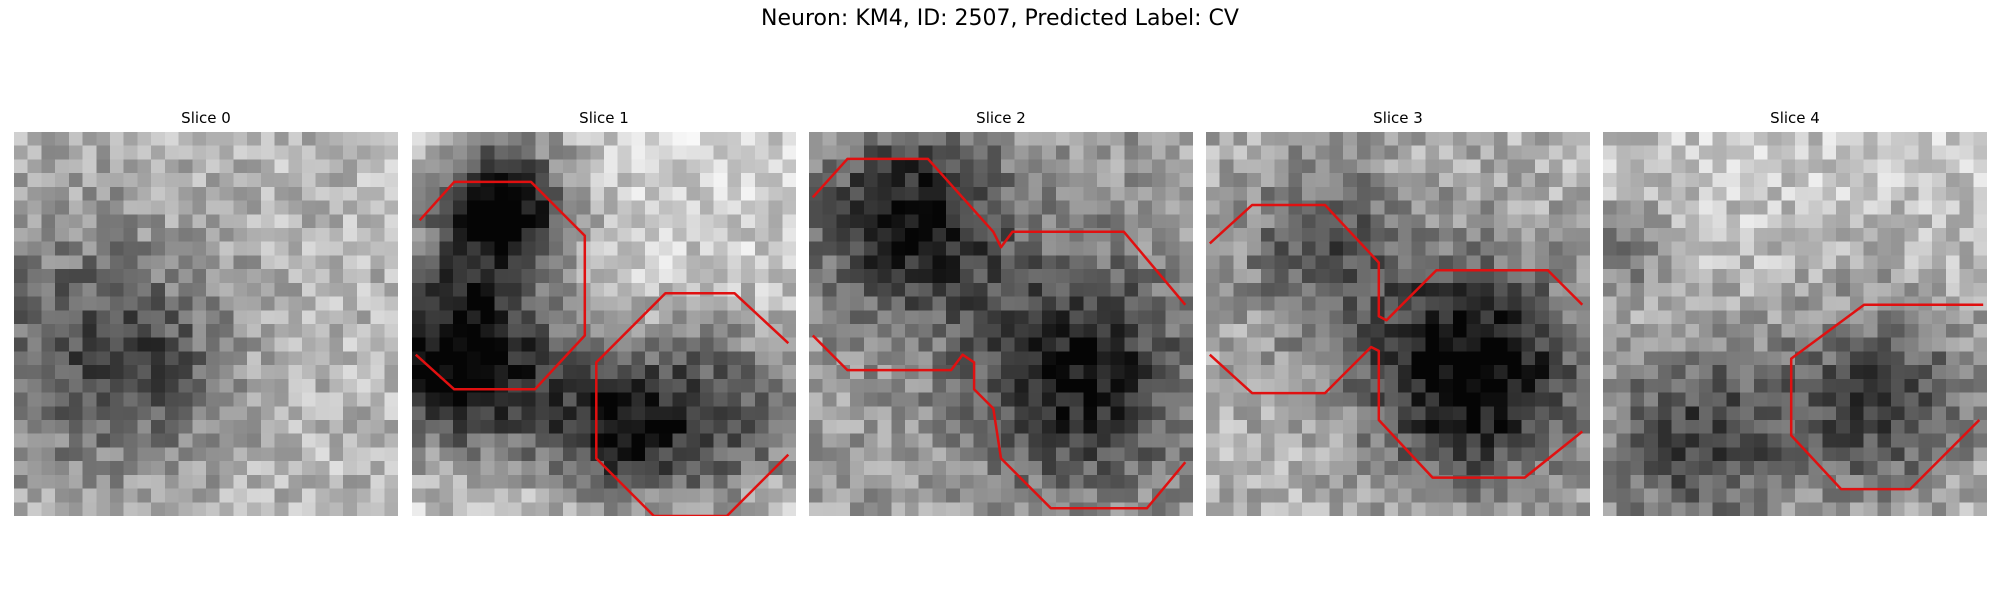  I want to click on slice-panel-1: Slice 1, so click(604, 312).